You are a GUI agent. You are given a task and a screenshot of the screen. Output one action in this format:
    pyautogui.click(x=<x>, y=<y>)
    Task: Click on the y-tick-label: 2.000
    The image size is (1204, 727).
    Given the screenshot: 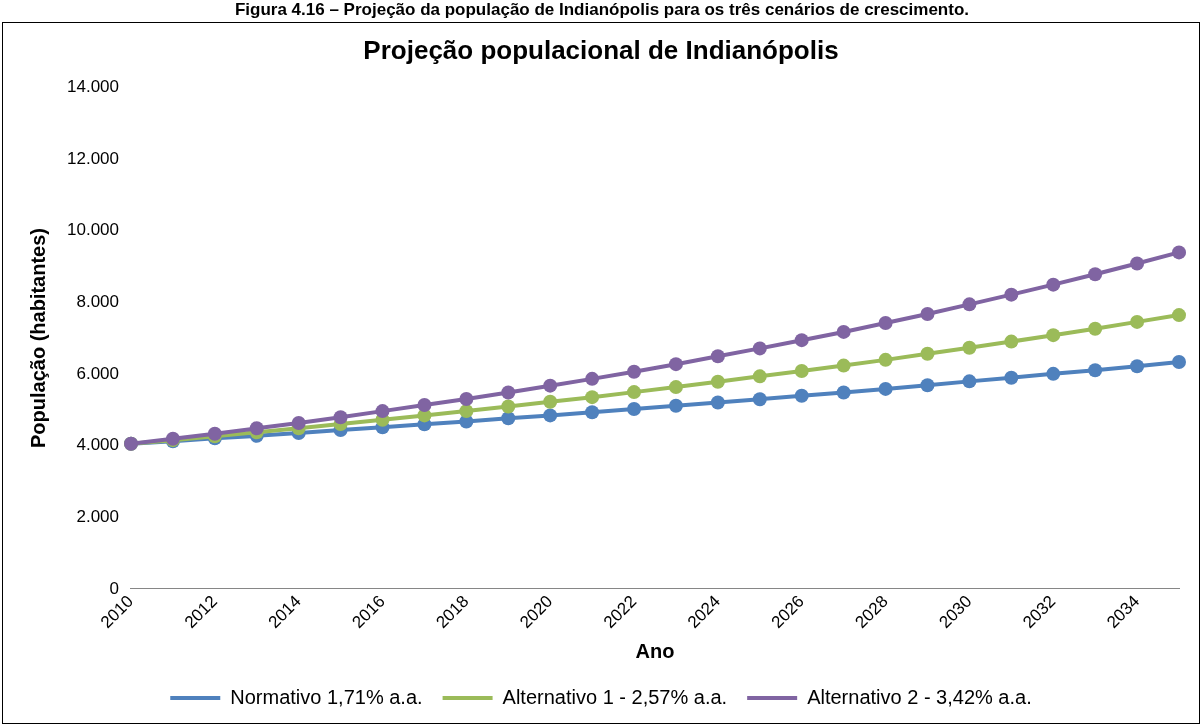 What is the action you would take?
    pyautogui.click(x=97, y=516)
    